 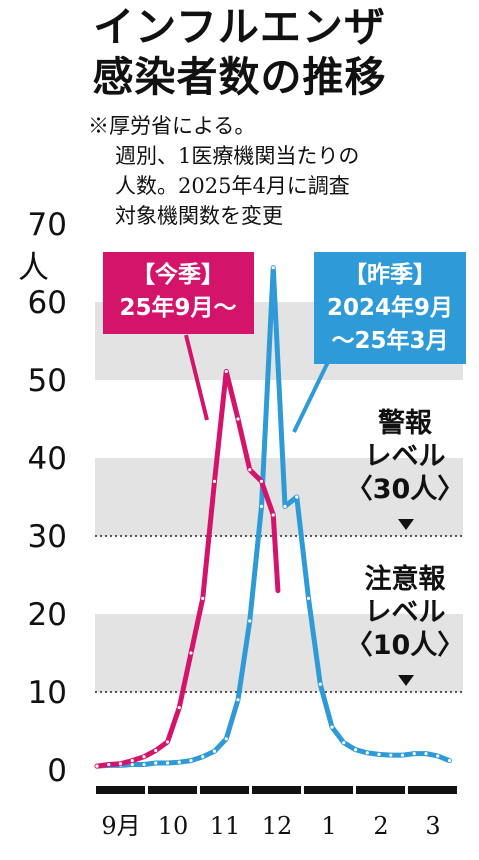 What do you see at coordinates (328, 826) in the screenshot?
I see `month-label-4: 1` at bounding box center [328, 826].